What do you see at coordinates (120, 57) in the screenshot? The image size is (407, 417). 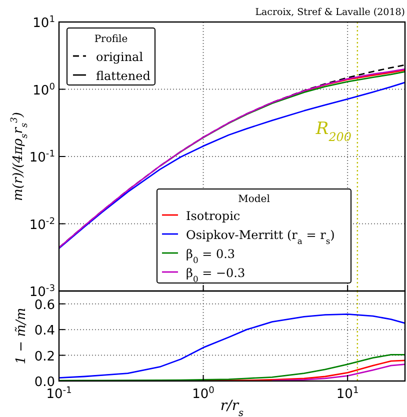 I see `legend-label: original` at bounding box center [120, 57].